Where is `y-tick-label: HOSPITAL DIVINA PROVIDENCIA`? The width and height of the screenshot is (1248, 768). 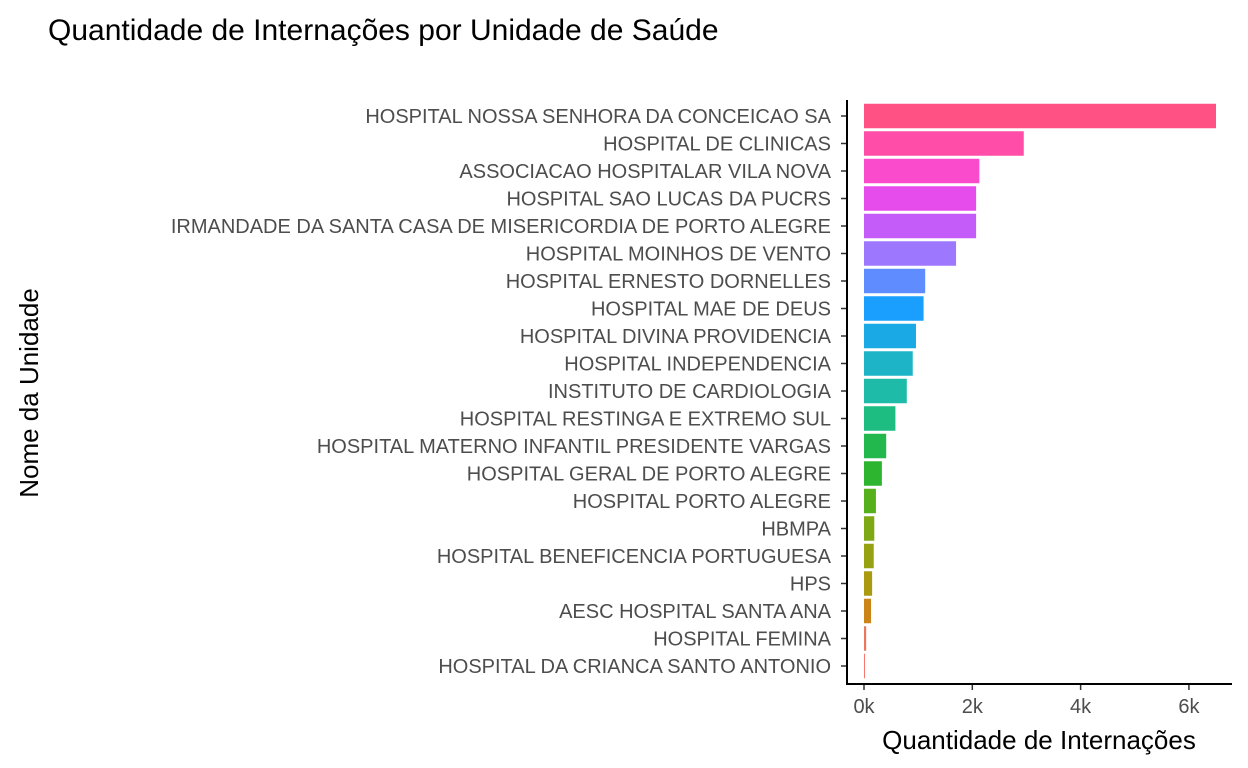 y-tick-label: HOSPITAL DIVINA PROVIDENCIA is located at coordinates (676, 337).